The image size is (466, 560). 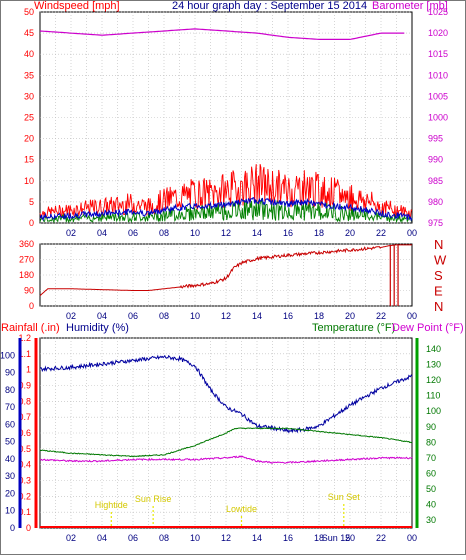 What do you see at coordinates (431, 458) in the screenshot?
I see `temp-y-tick: 70` at bounding box center [431, 458].